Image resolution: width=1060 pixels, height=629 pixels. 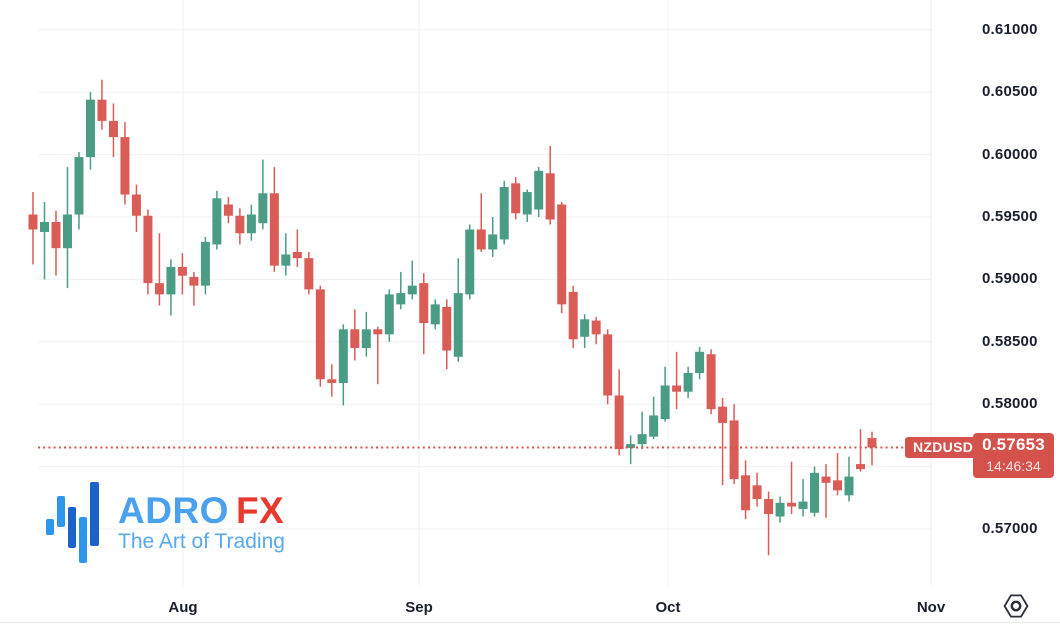 What do you see at coordinates (530, 622) in the screenshot?
I see `bottom-divider` at bounding box center [530, 622].